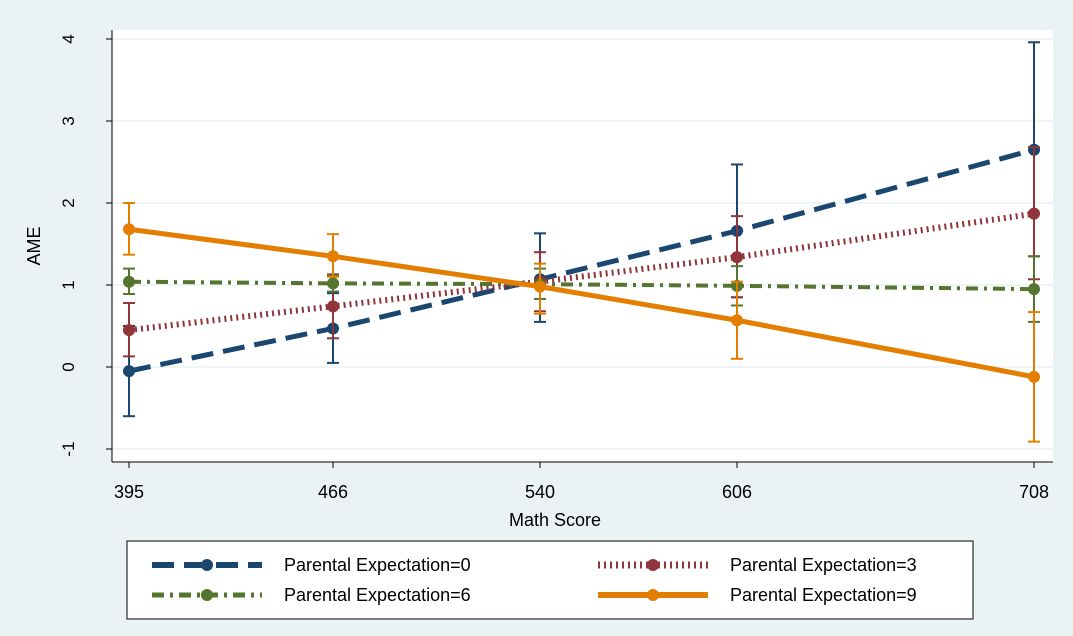 This screenshot has width=1073, height=636. Describe the element at coordinates (823, 595) in the screenshot. I see `legend-label: Parental Expectation=9` at that location.